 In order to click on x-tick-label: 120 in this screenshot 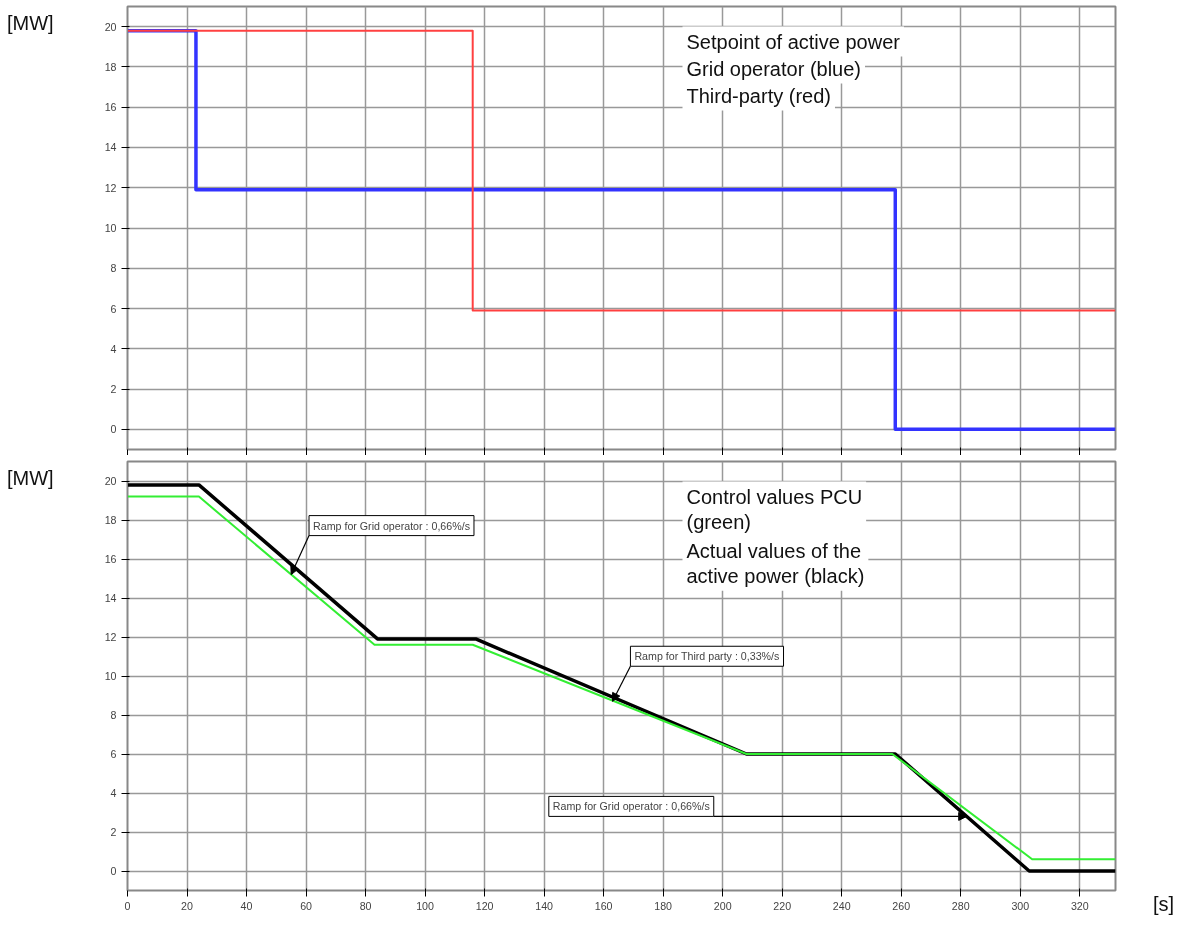, I will do `click(484, 905)`.